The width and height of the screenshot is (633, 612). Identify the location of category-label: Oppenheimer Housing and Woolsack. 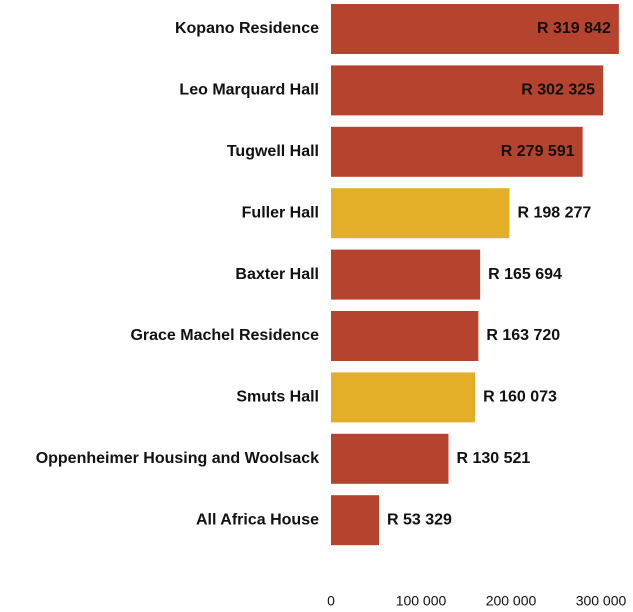
(177, 458).